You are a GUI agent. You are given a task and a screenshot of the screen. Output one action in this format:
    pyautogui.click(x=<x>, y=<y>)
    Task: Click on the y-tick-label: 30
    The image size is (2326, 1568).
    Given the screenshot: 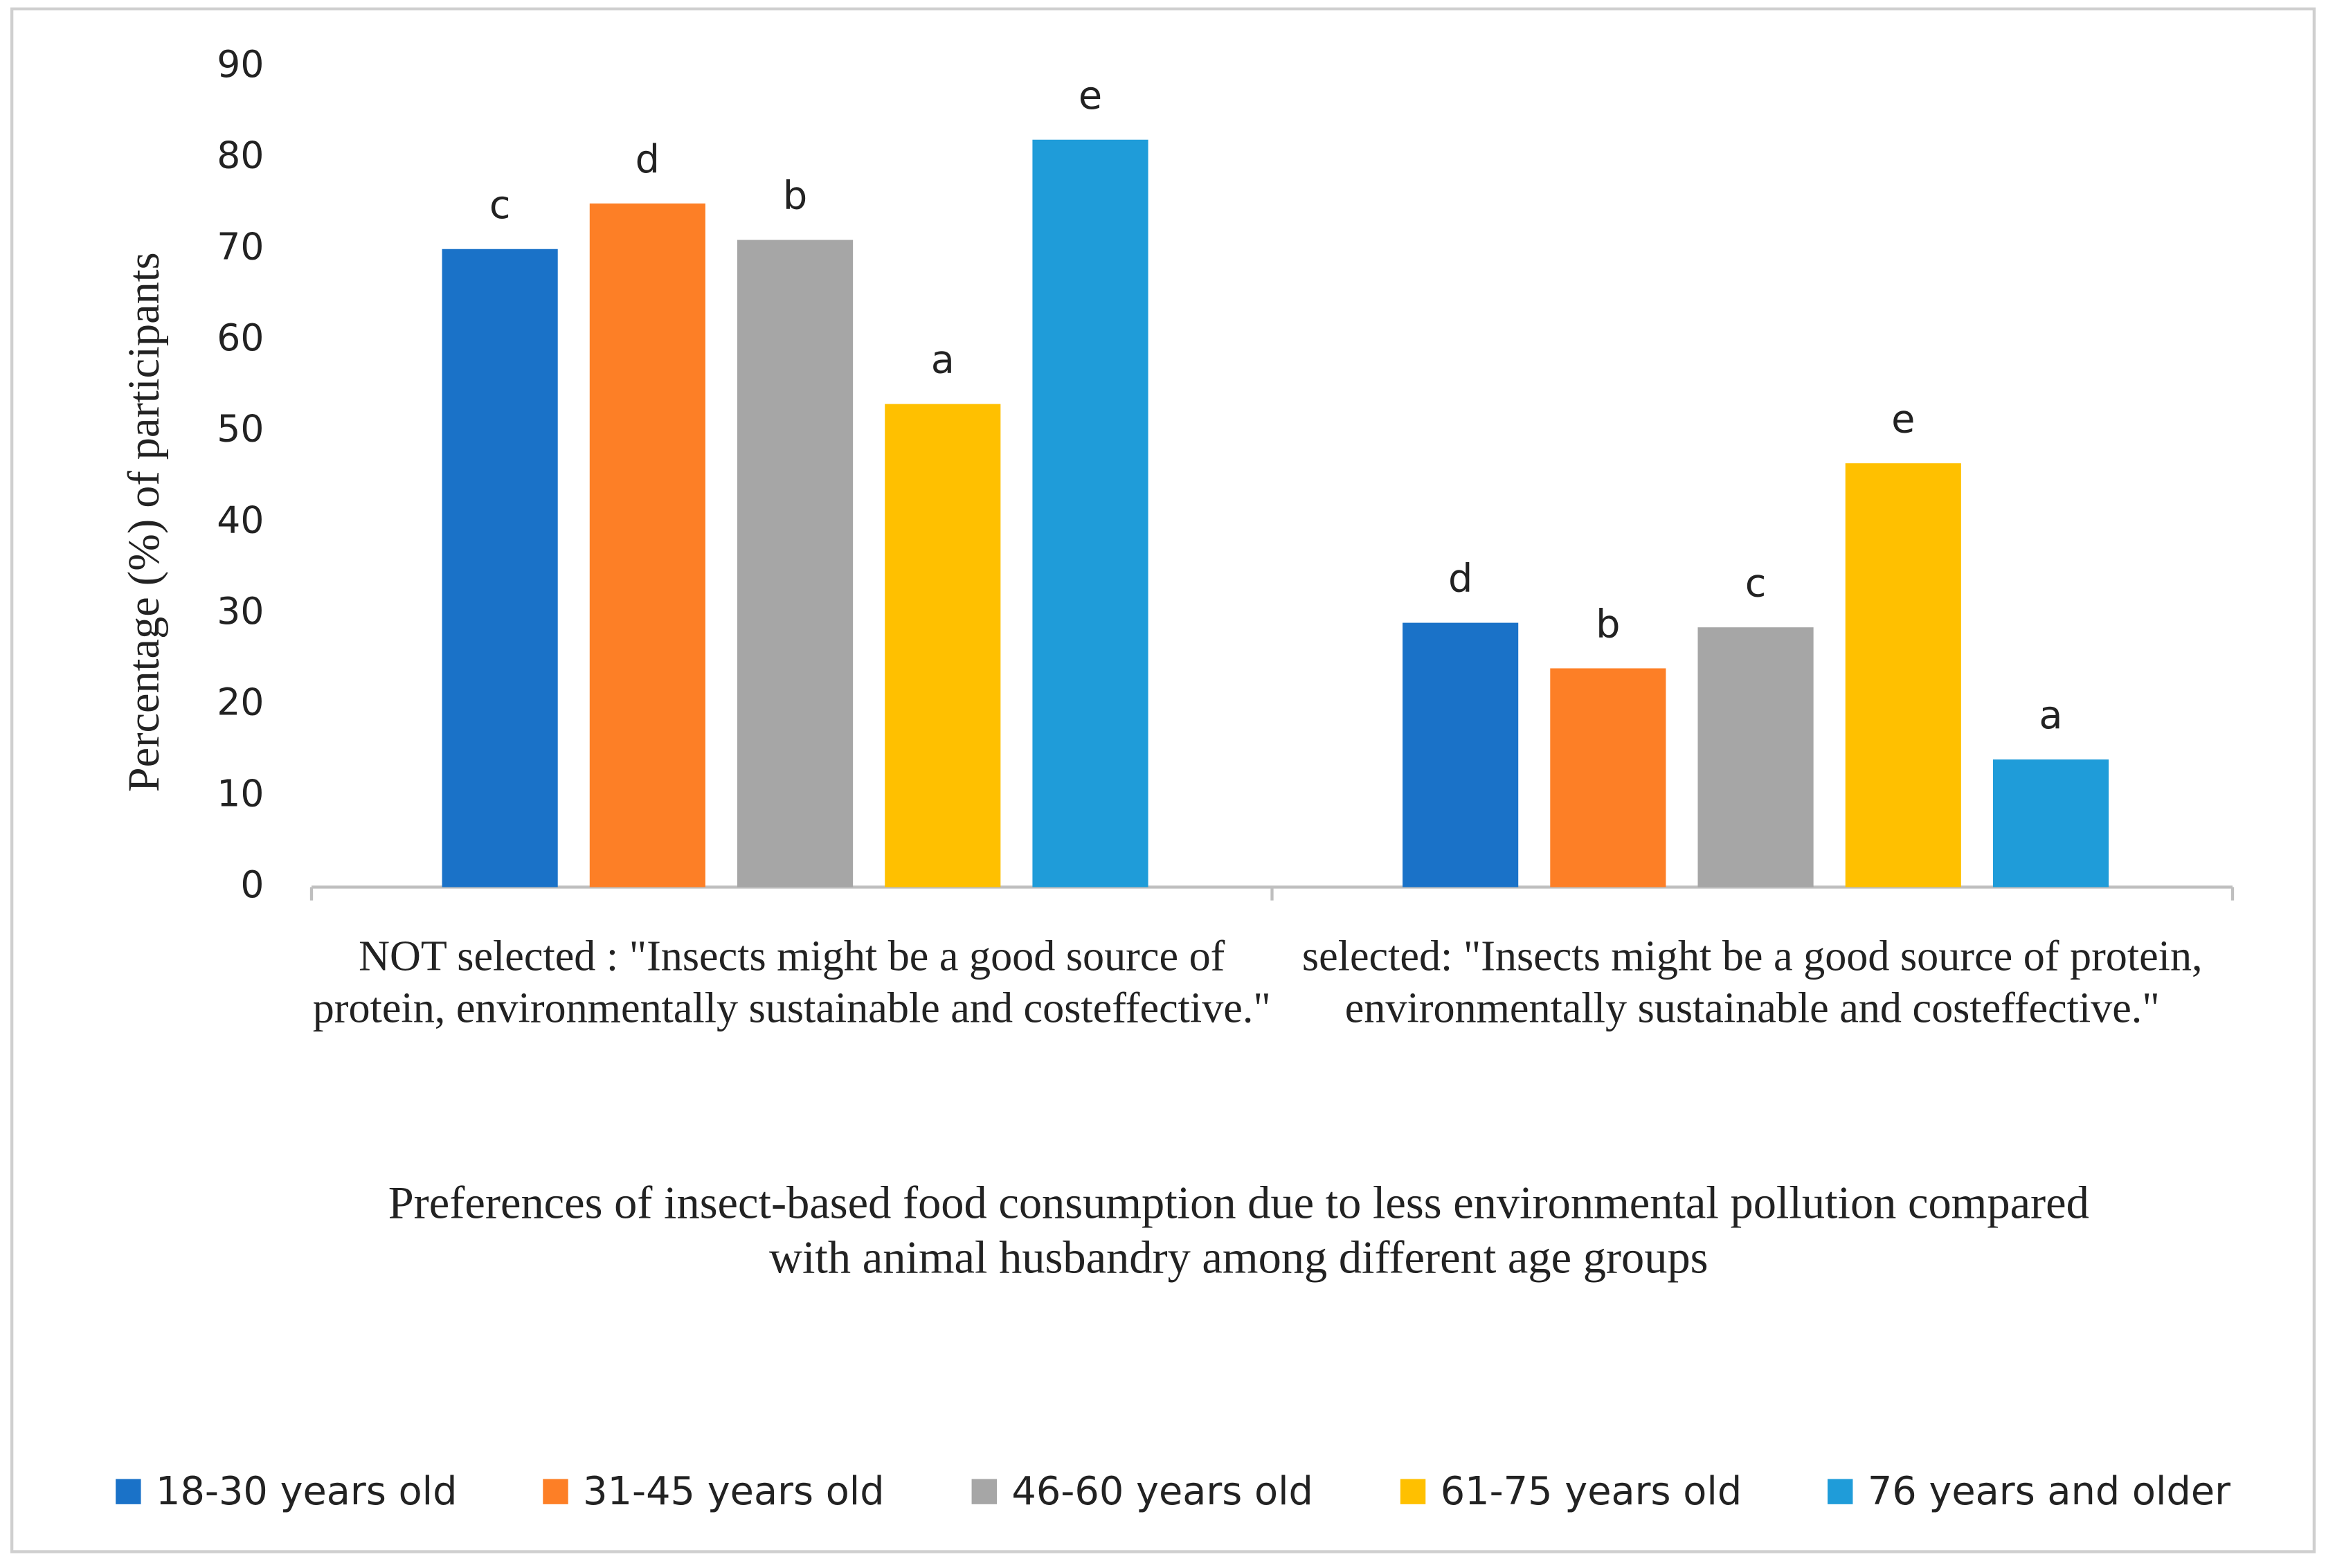 What is the action you would take?
    pyautogui.click(x=240, y=611)
    